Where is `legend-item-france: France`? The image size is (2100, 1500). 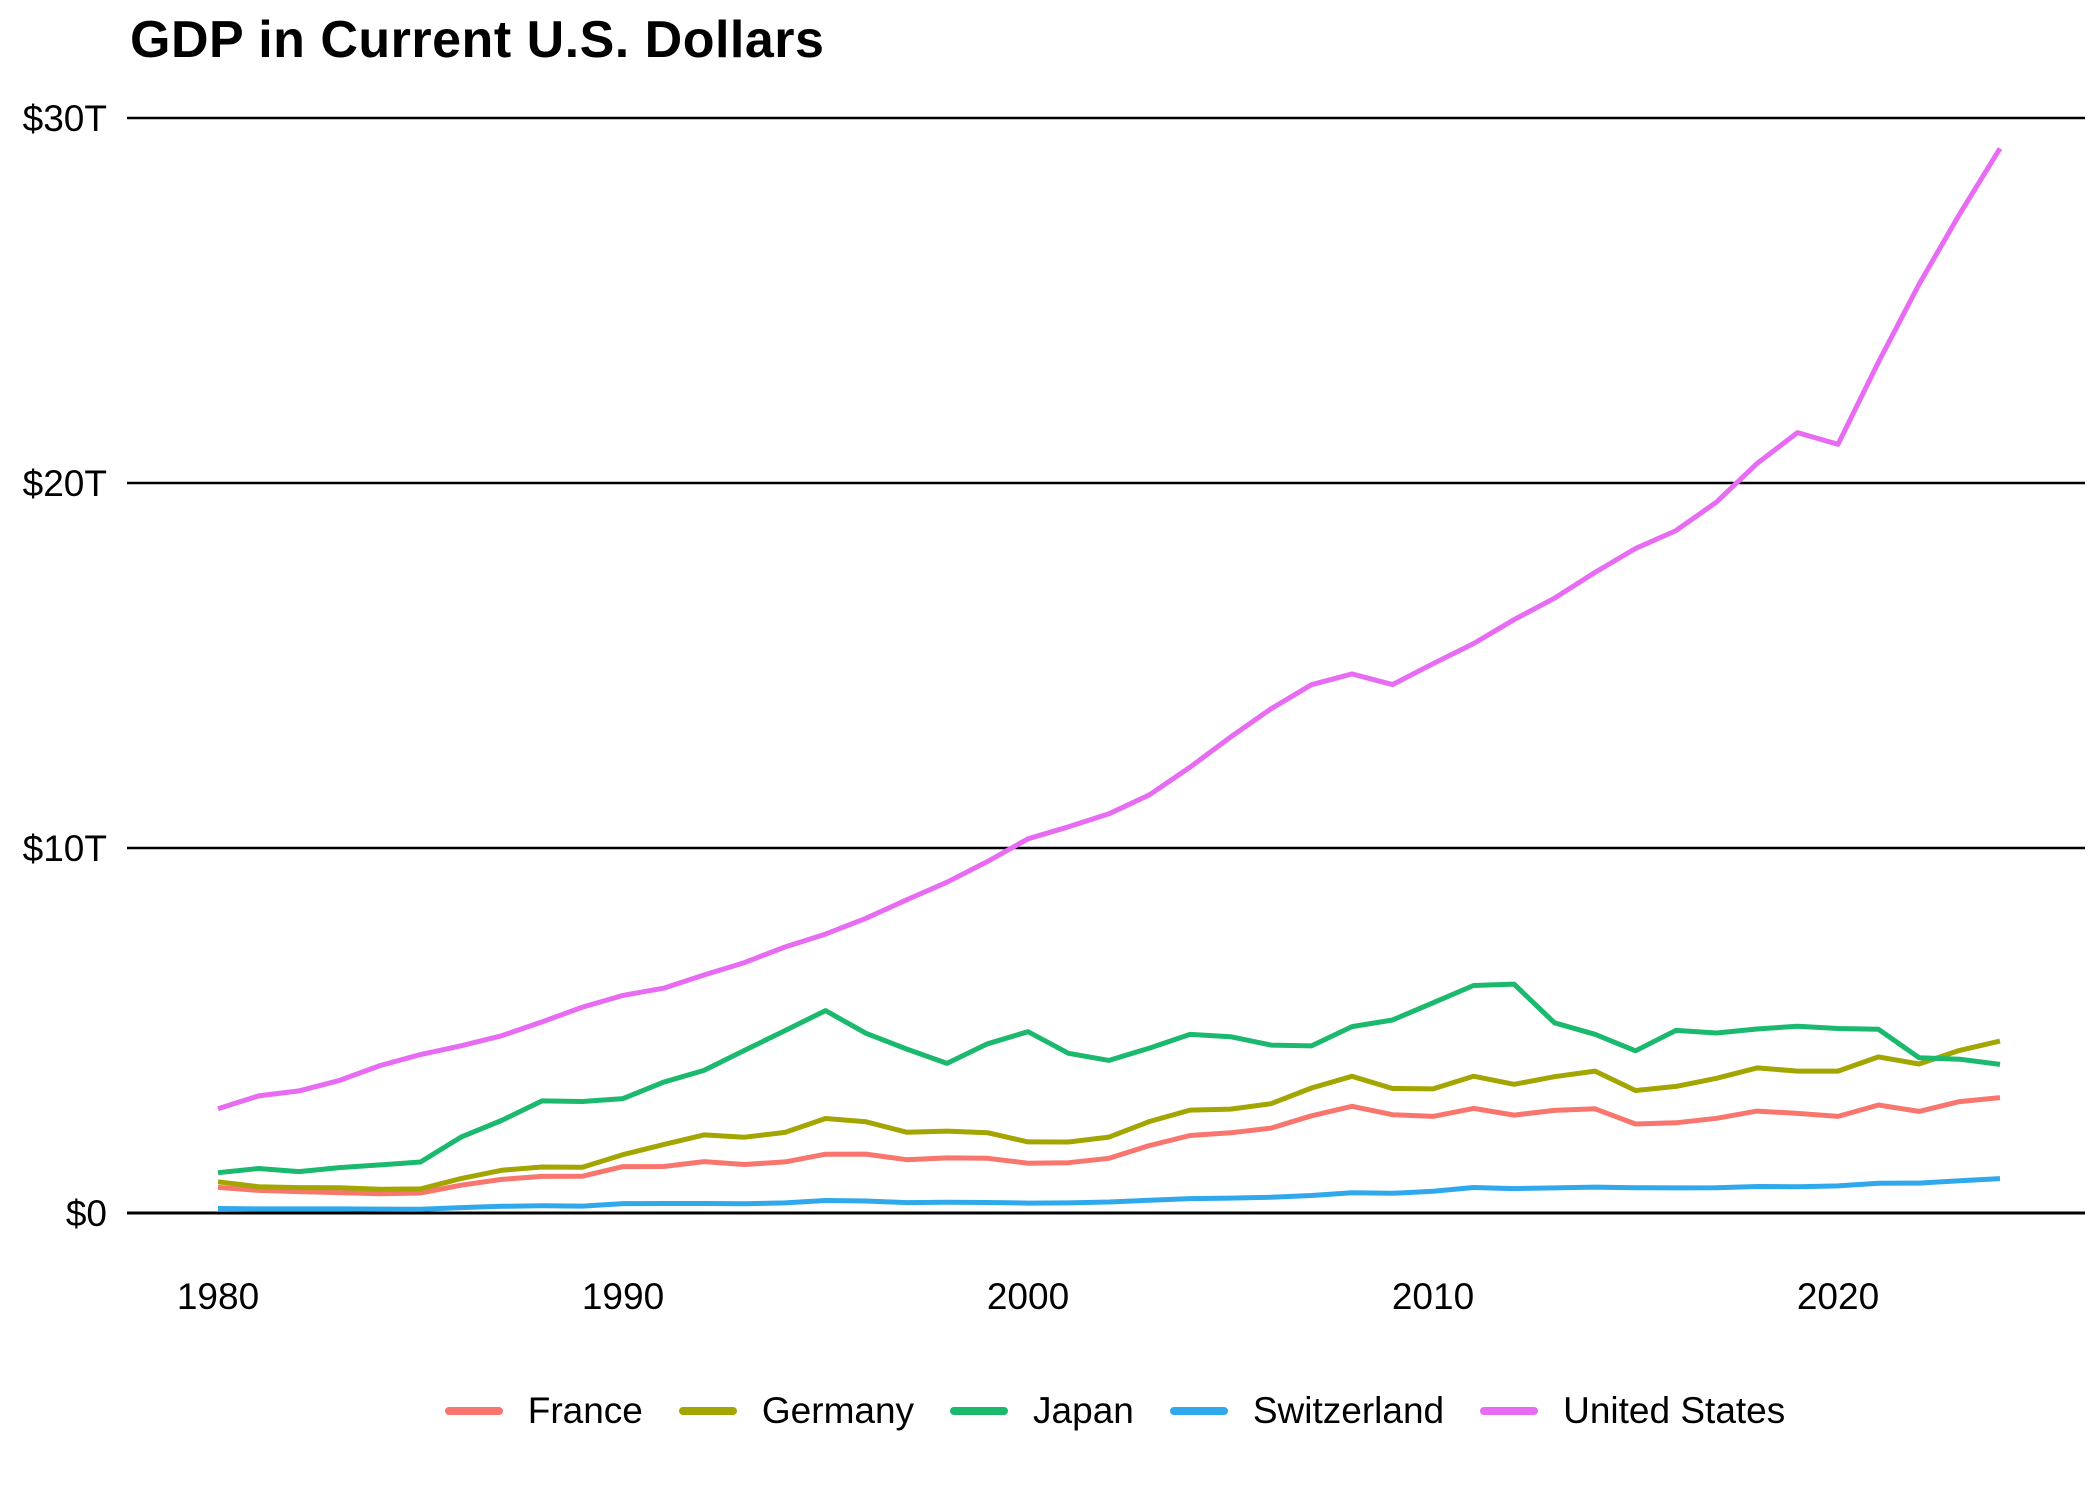
legend-item-france: France is located at coordinates (543, 1411).